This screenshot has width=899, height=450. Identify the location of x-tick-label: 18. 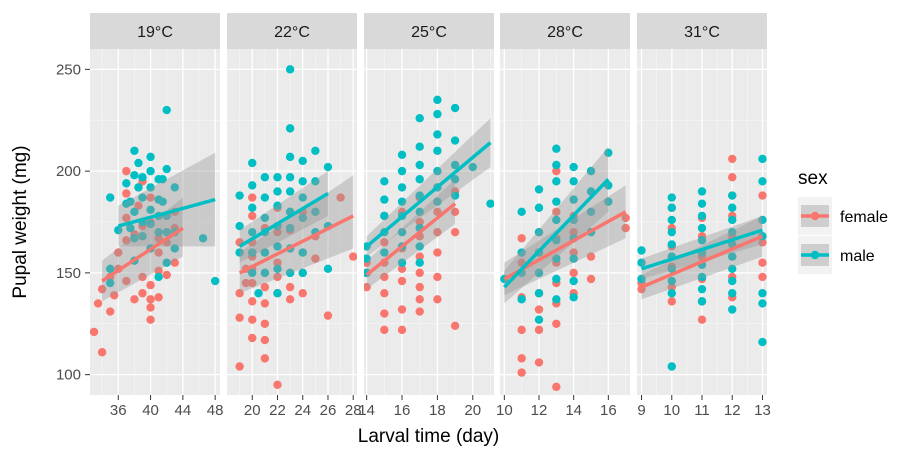
(437, 410).